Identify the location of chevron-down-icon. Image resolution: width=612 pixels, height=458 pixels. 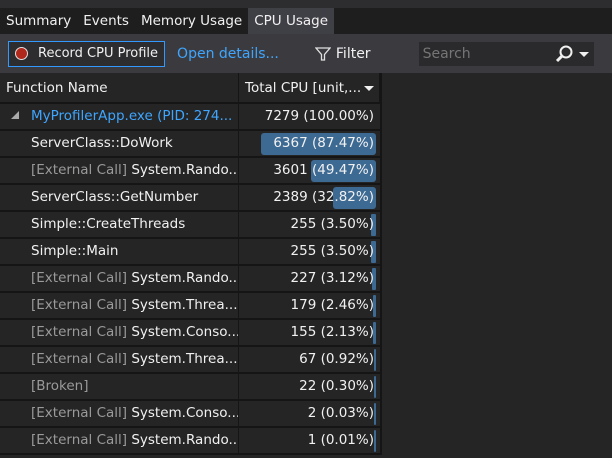
(584, 54).